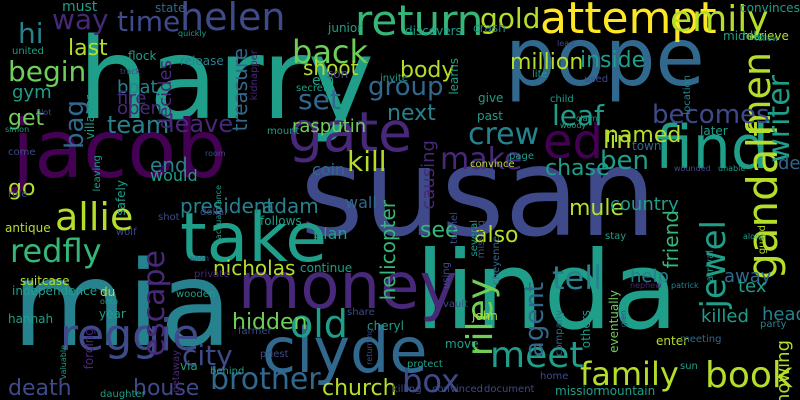 The image size is (800, 400). What do you see at coordinates (369, 346) in the screenshot?
I see `word-returning: returning` at bounding box center [369, 346].